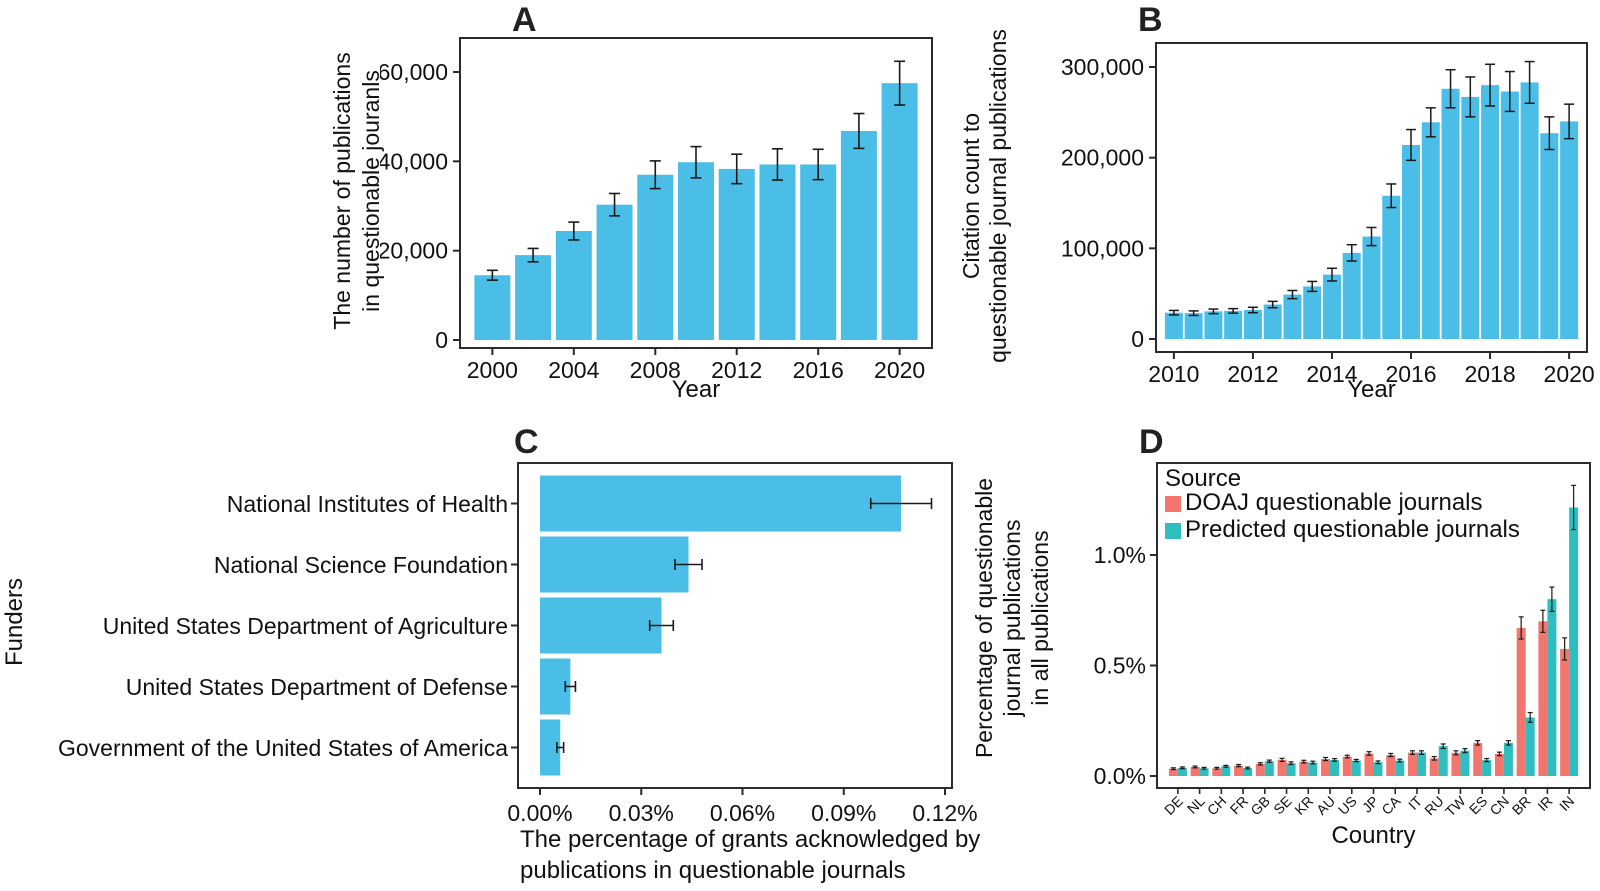 The height and width of the screenshot is (891, 1600). Describe the element at coordinates (1415, 802) in the screenshot. I see `x-tick-label-country: IT` at that location.